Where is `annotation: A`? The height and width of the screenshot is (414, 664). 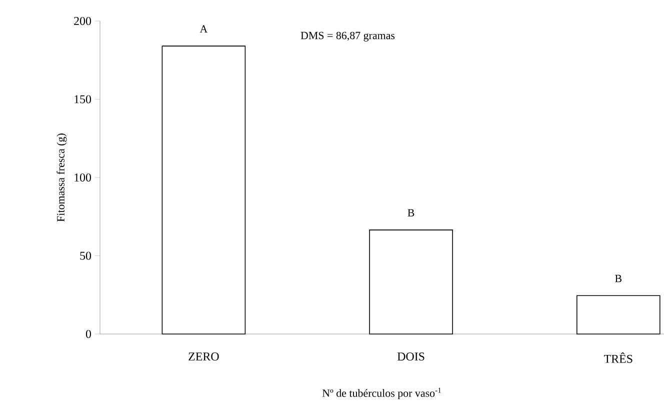
annotation: A is located at coordinates (204, 29).